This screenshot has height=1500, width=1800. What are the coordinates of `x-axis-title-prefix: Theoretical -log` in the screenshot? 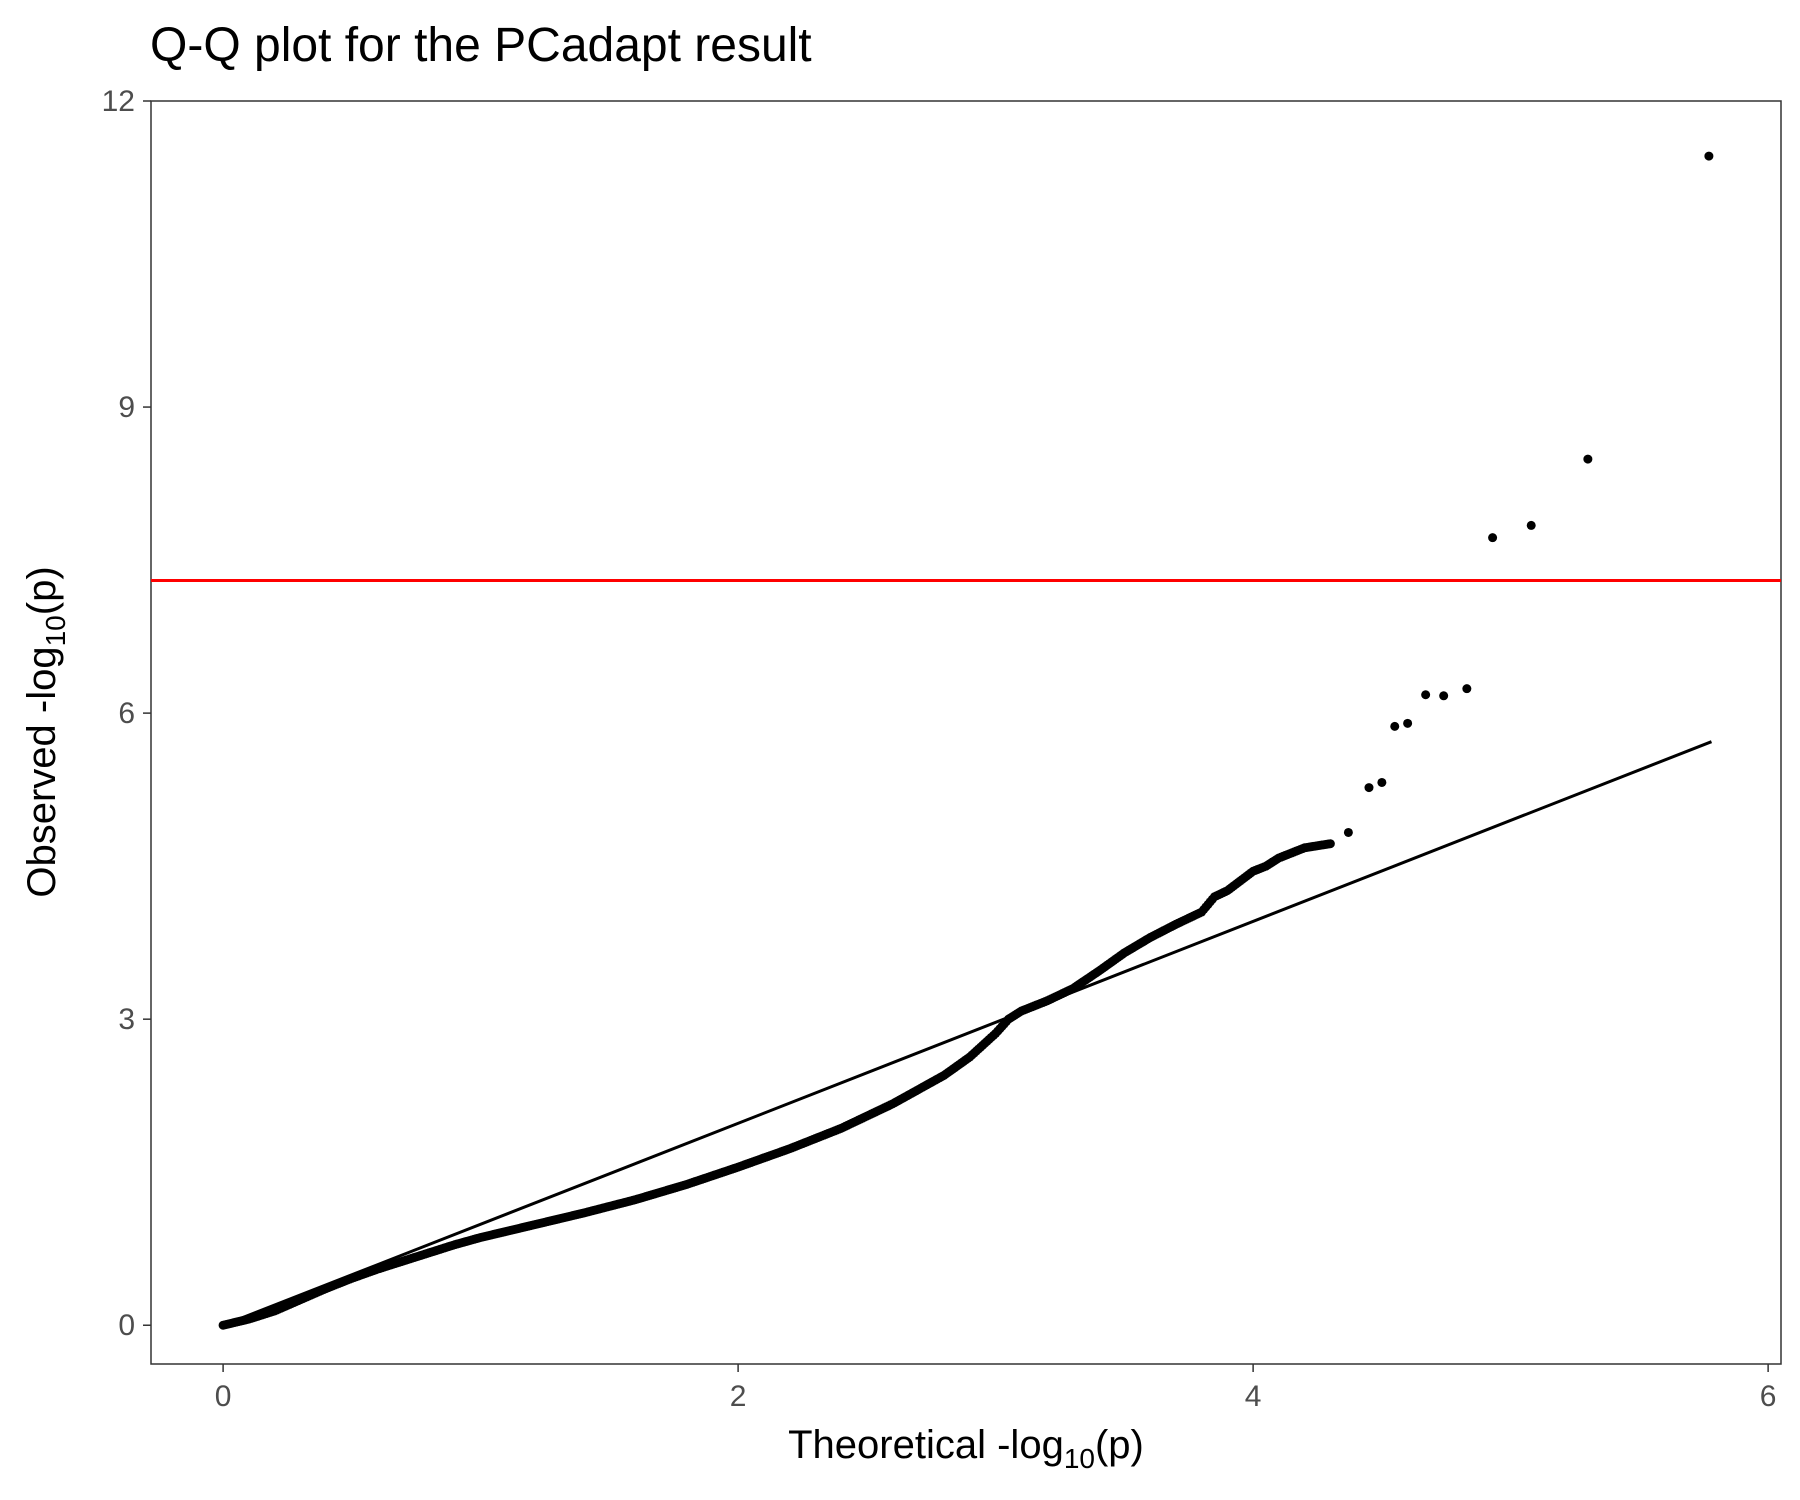 It's located at (926, 1445).